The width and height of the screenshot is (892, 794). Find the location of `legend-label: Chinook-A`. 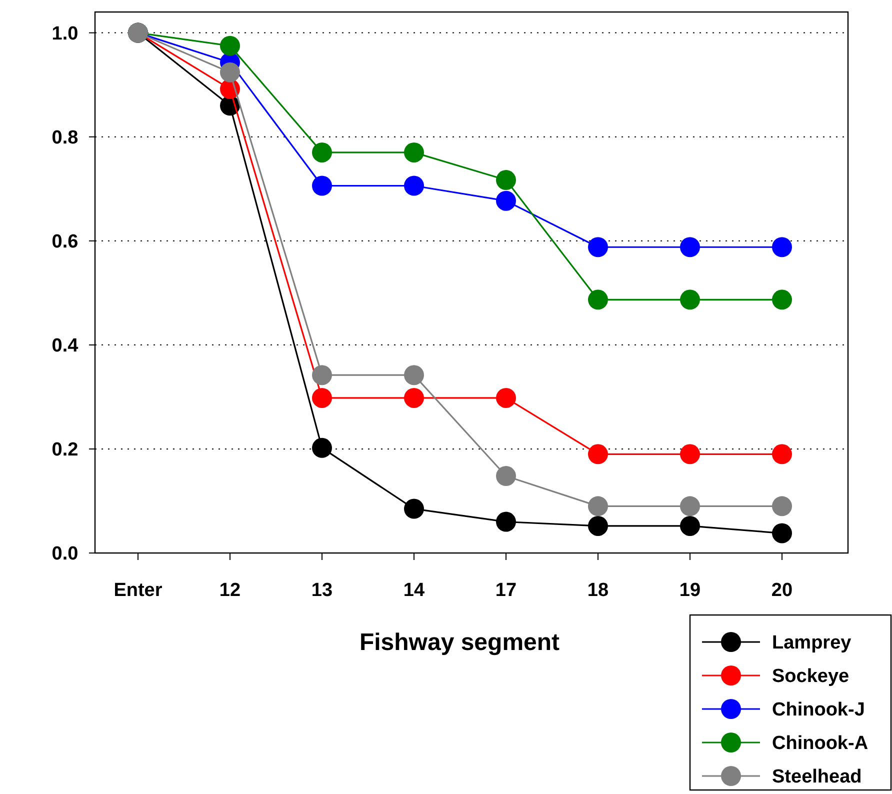

legend-label: Chinook-A is located at coordinates (820, 743).